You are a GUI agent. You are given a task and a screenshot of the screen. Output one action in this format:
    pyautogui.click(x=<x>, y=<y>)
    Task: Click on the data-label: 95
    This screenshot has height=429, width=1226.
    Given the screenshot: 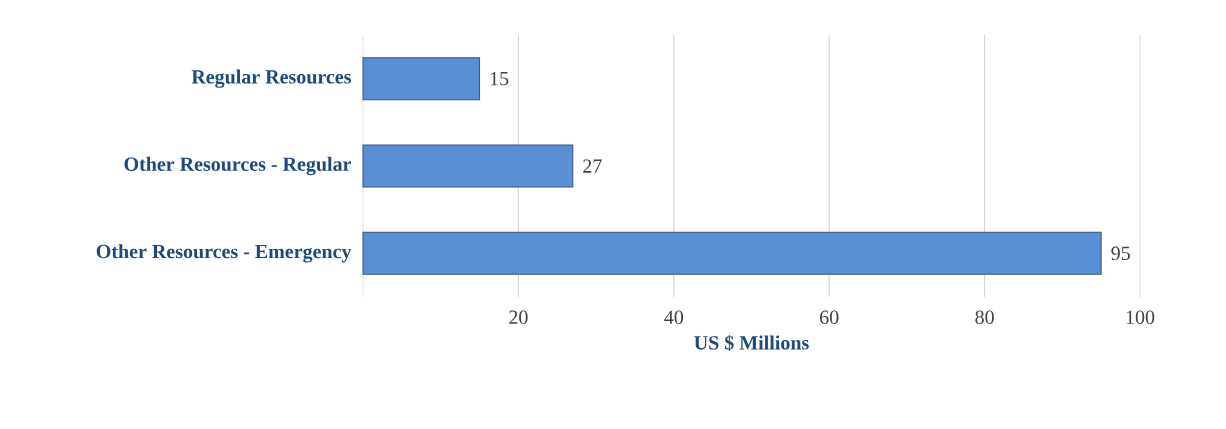 What is the action you would take?
    pyautogui.click(x=1120, y=253)
    